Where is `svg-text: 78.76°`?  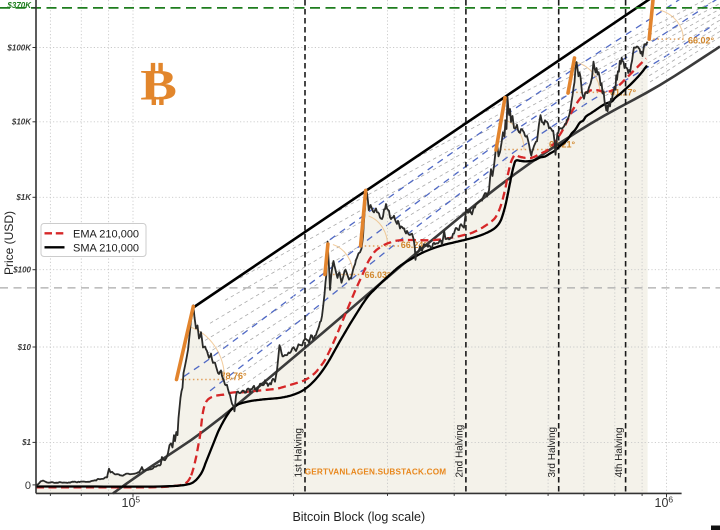 svg-text: 78.76° is located at coordinates (234, 376).